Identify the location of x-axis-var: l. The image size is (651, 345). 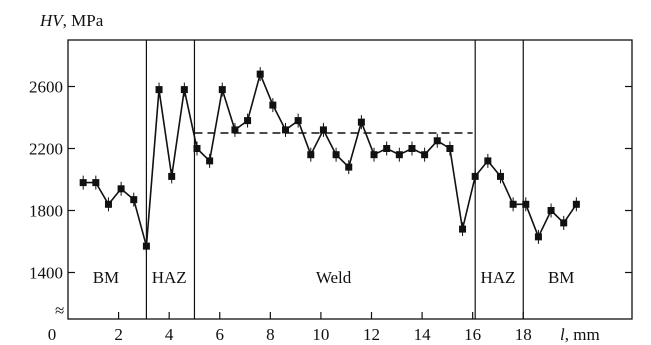
(562, 334).